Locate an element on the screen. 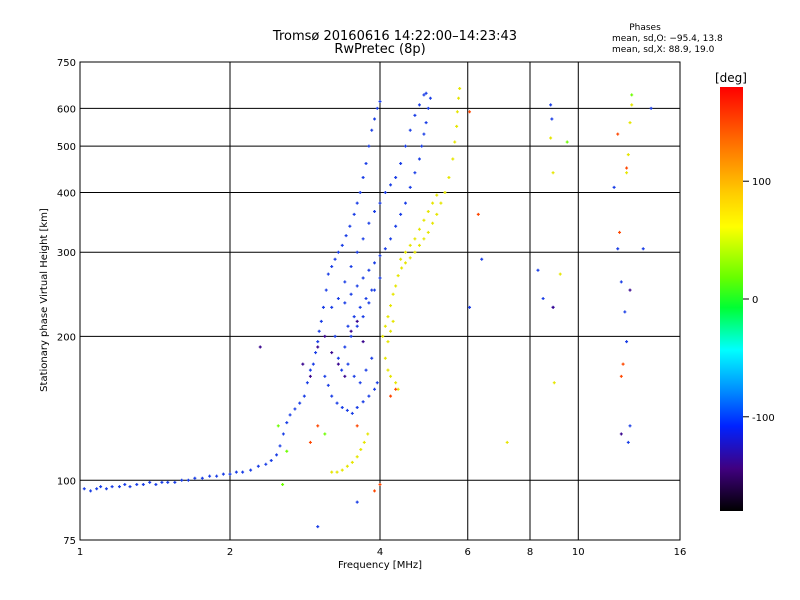  y-tick-label: 100 is located at coordinates (66, 481).